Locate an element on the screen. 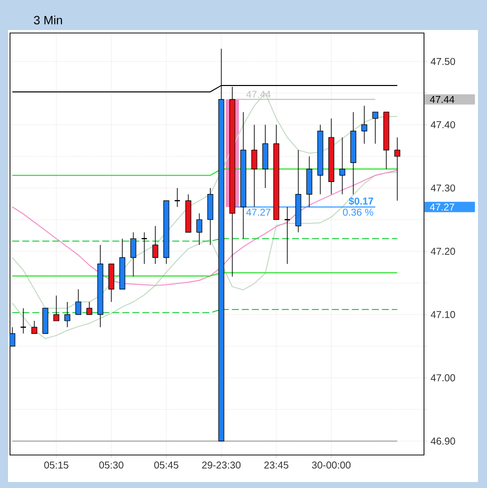 This screenshot has height=488, width=487. text: 47.44 is located at coordinates (442, 99).